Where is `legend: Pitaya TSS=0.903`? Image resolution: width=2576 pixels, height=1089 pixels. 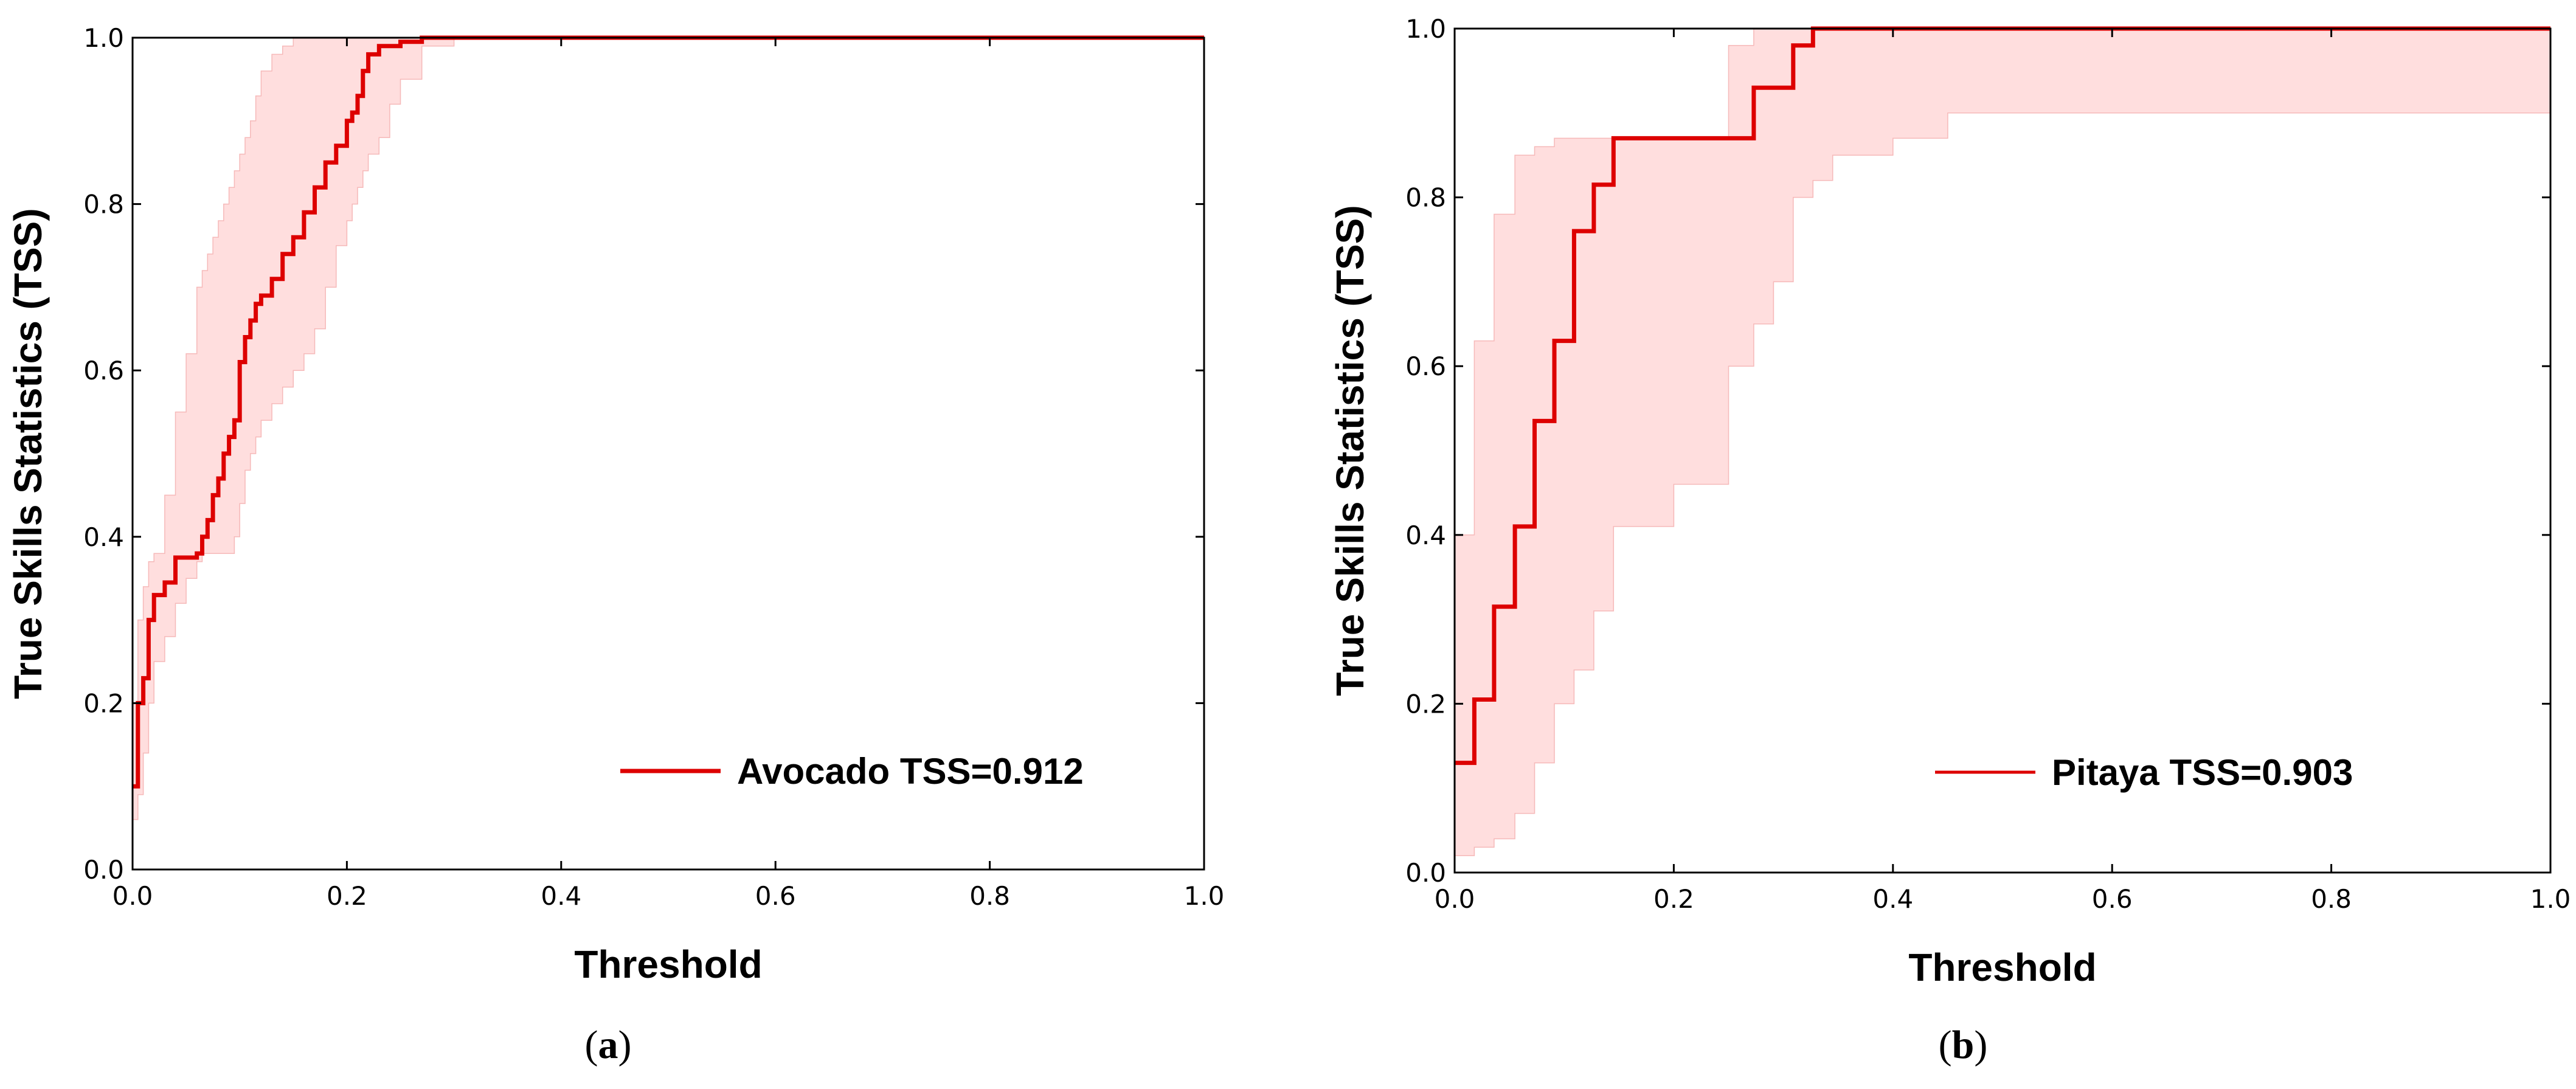 legend: Pitaya TSS=0.903 is located at coordinates (2144, 772).